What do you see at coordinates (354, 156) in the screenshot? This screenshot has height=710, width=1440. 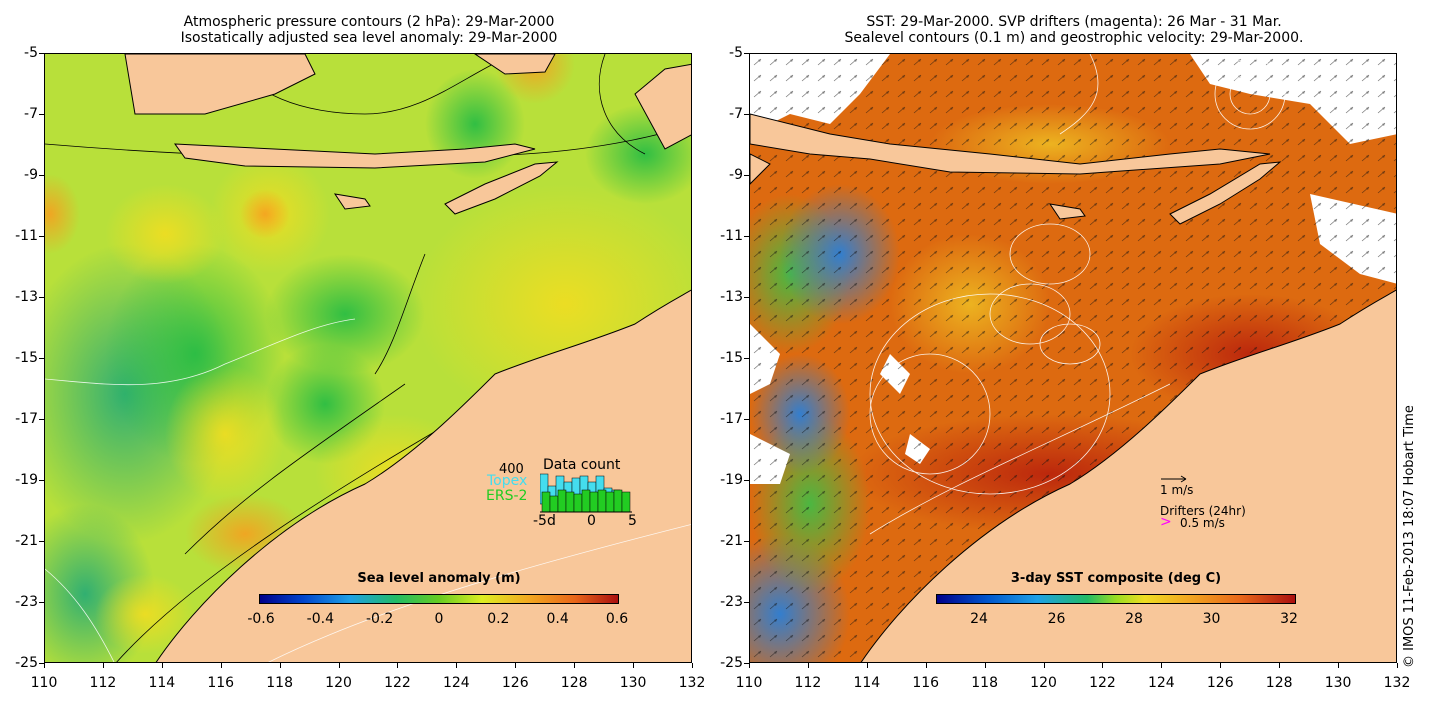 I see `lesser-sunda-islands` at bounding box center [354, 156].